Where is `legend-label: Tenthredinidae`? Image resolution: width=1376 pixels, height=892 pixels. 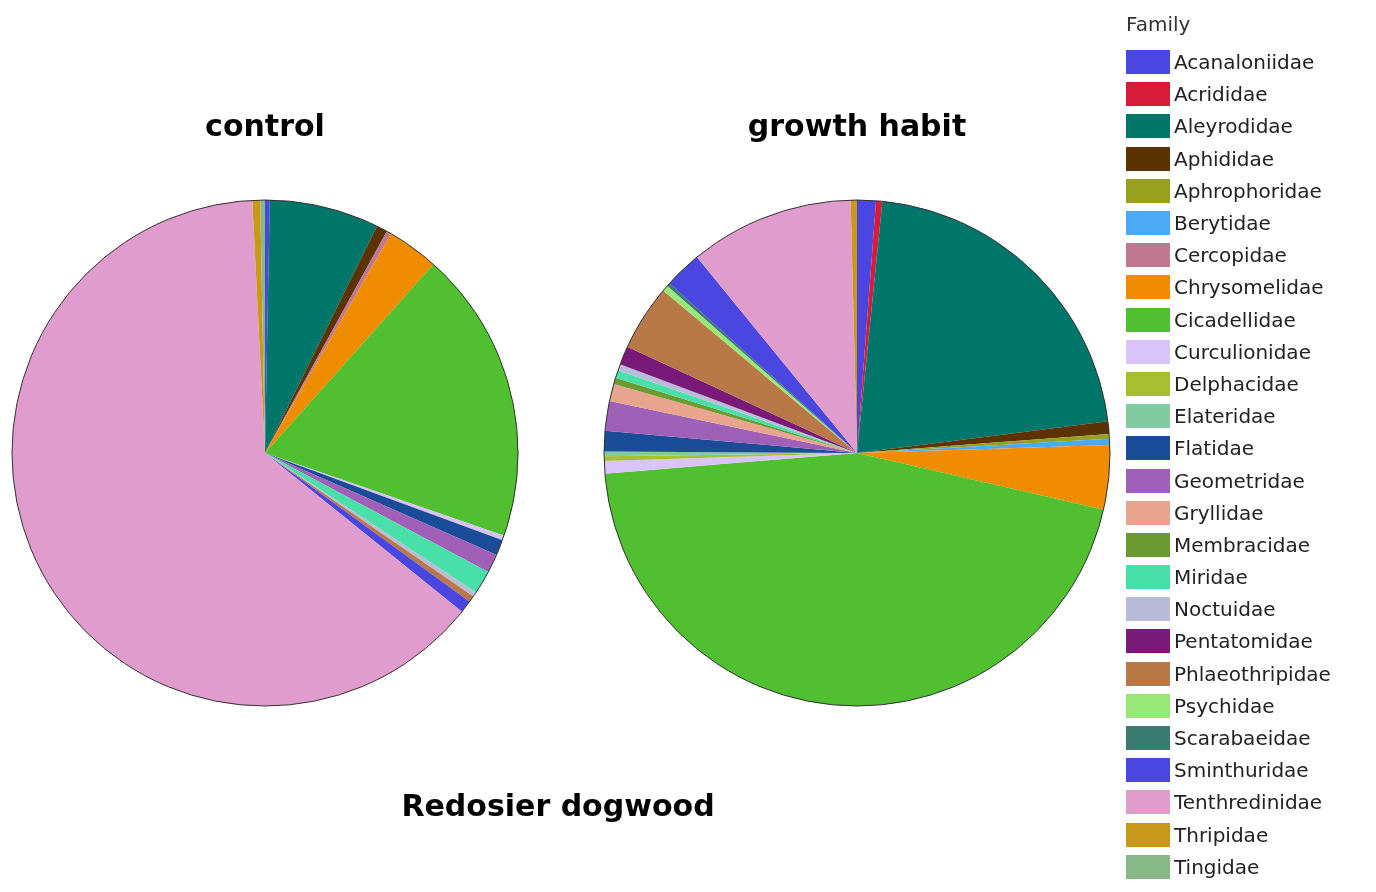 legend-label: Tenthredinidae is located at coordinates (1248, 802).